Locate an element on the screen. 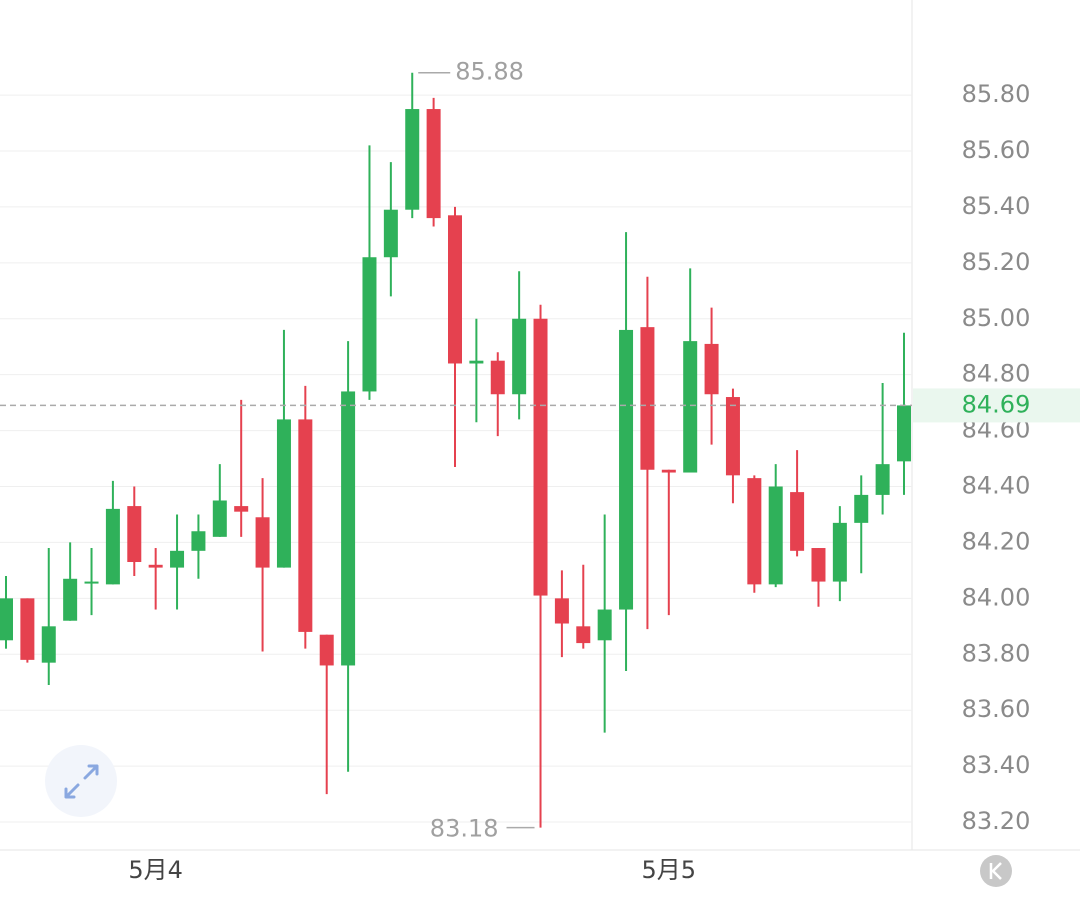 The image size is (1080, 900). y-tick-label: 83.60 is located at coordinates (996, 709).